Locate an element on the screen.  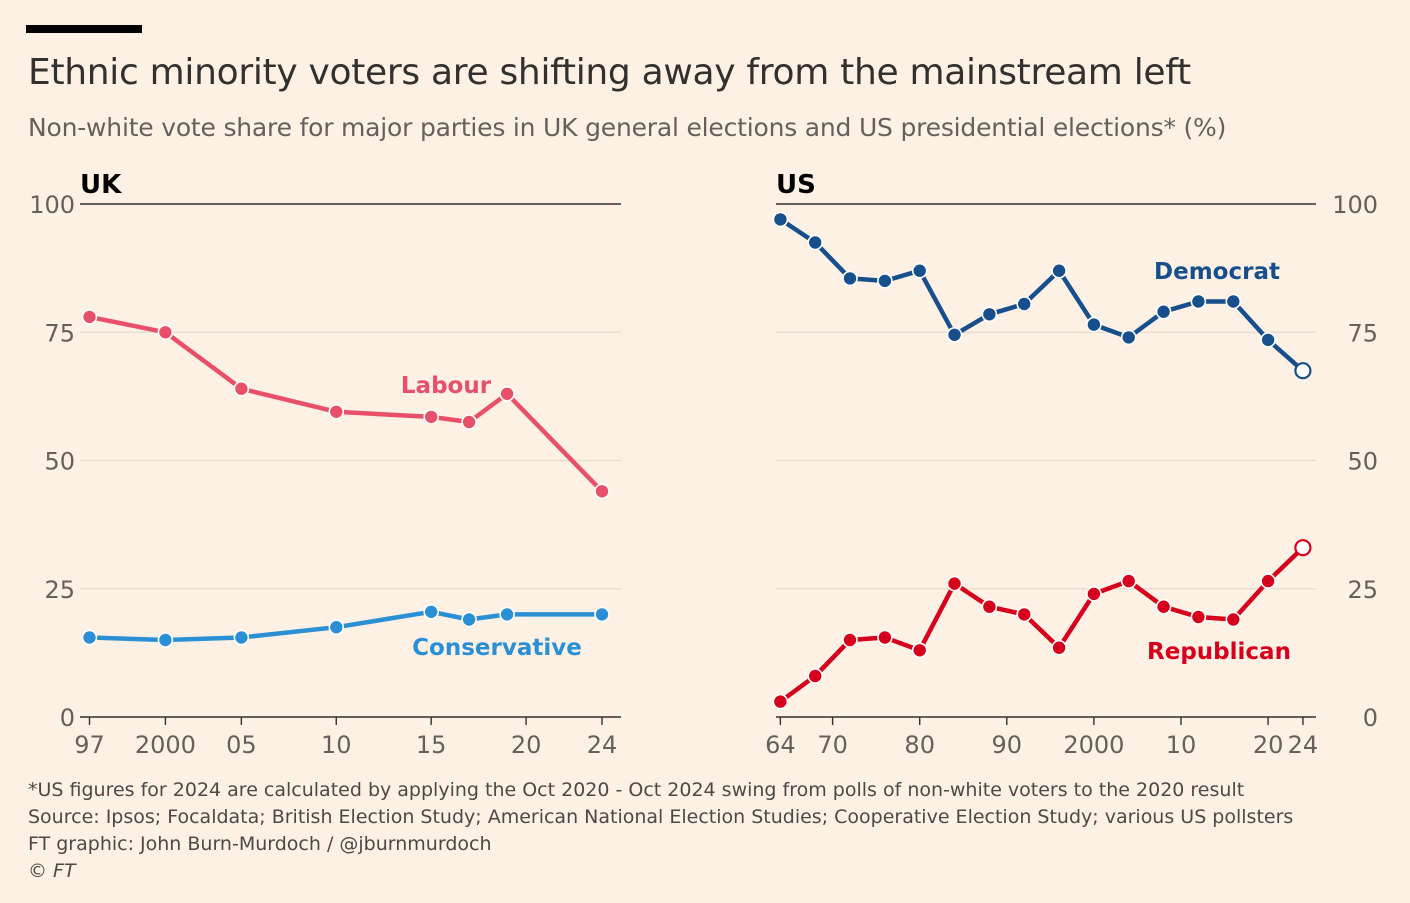
conservative-point-2017 is located at coordinates (469, 619).